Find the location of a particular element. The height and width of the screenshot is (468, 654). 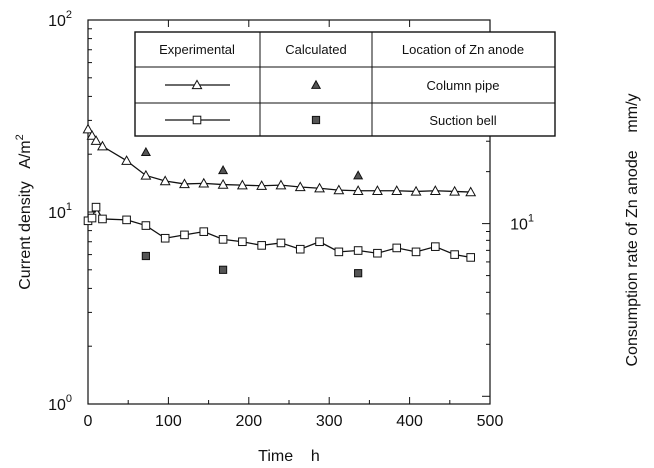

x-tick-label: 400 is located at coordinates (409, 421).